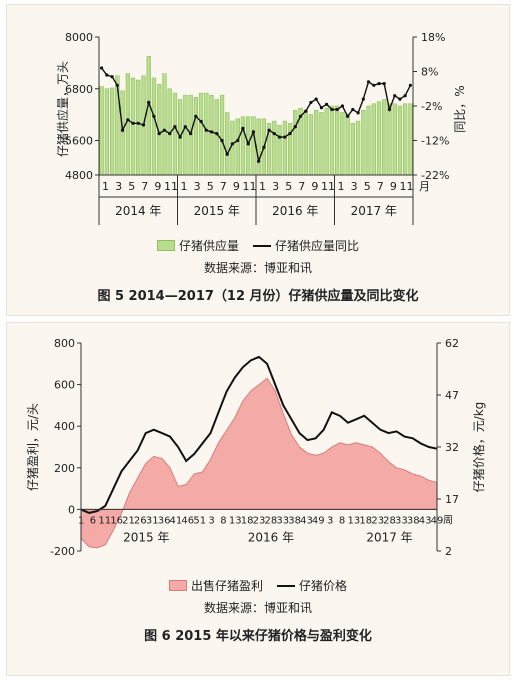 The image size is (514, 680). Describe the element at coordinates (365, 520) in the screenshot. I see `x-tick-label: 18` at that location.